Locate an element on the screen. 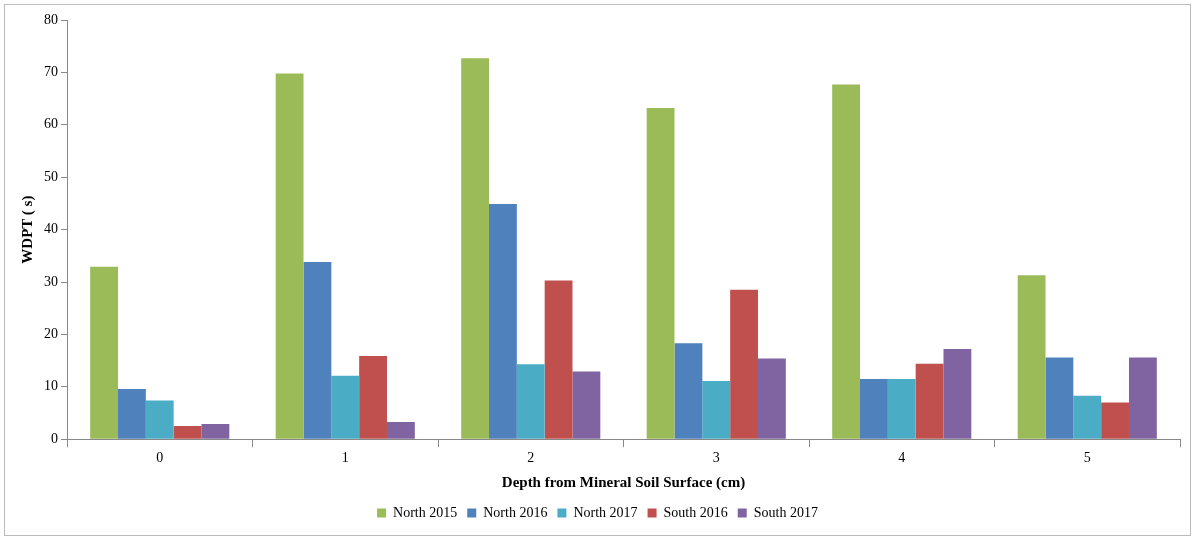 The height and width of the screenshot is (540, 1195). x-tick-label: 0 is located at coordinates (160, 458).